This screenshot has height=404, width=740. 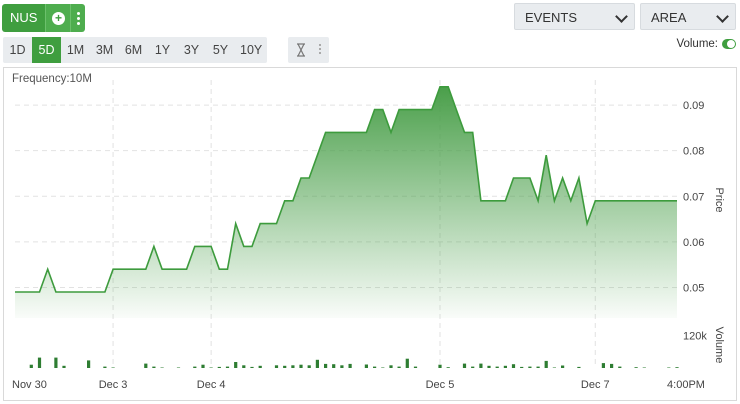 What do you see at coordinates (133, 50) in the screenshot?
I see `range-6m-button: 6M` at bounding box center [133, 50].